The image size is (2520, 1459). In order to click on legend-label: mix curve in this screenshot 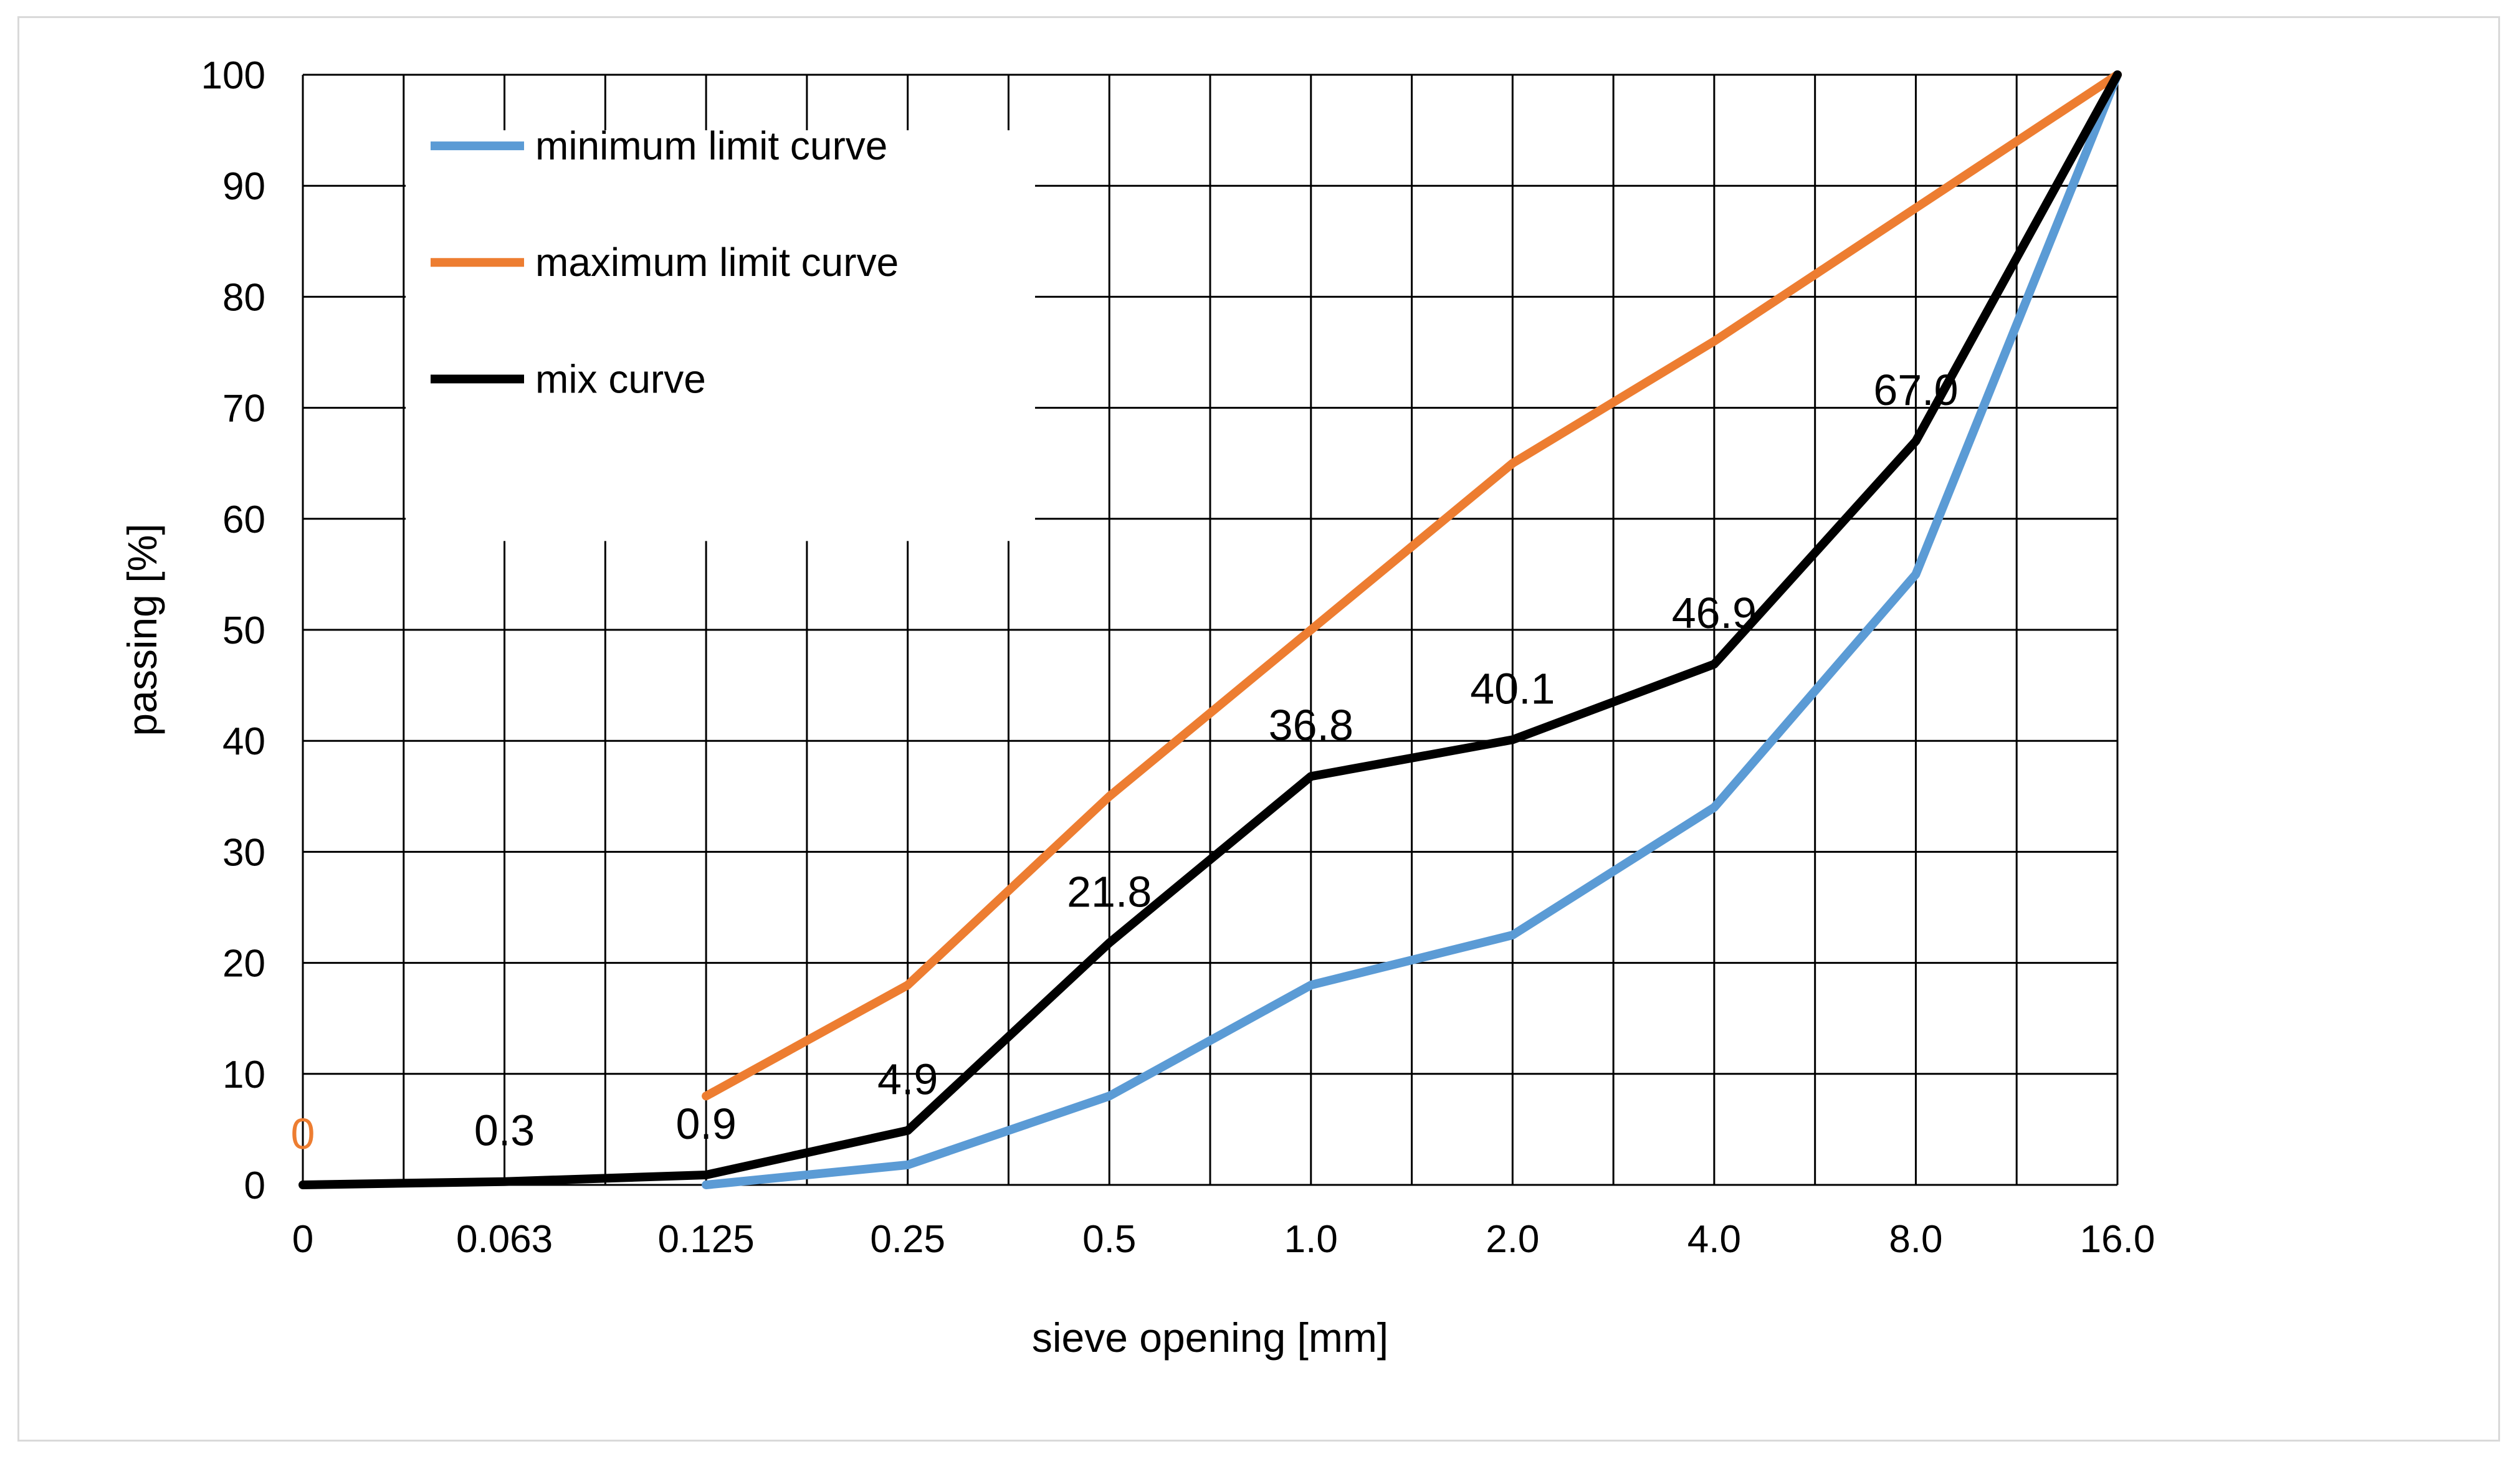, I will do `click(620, 378)`.